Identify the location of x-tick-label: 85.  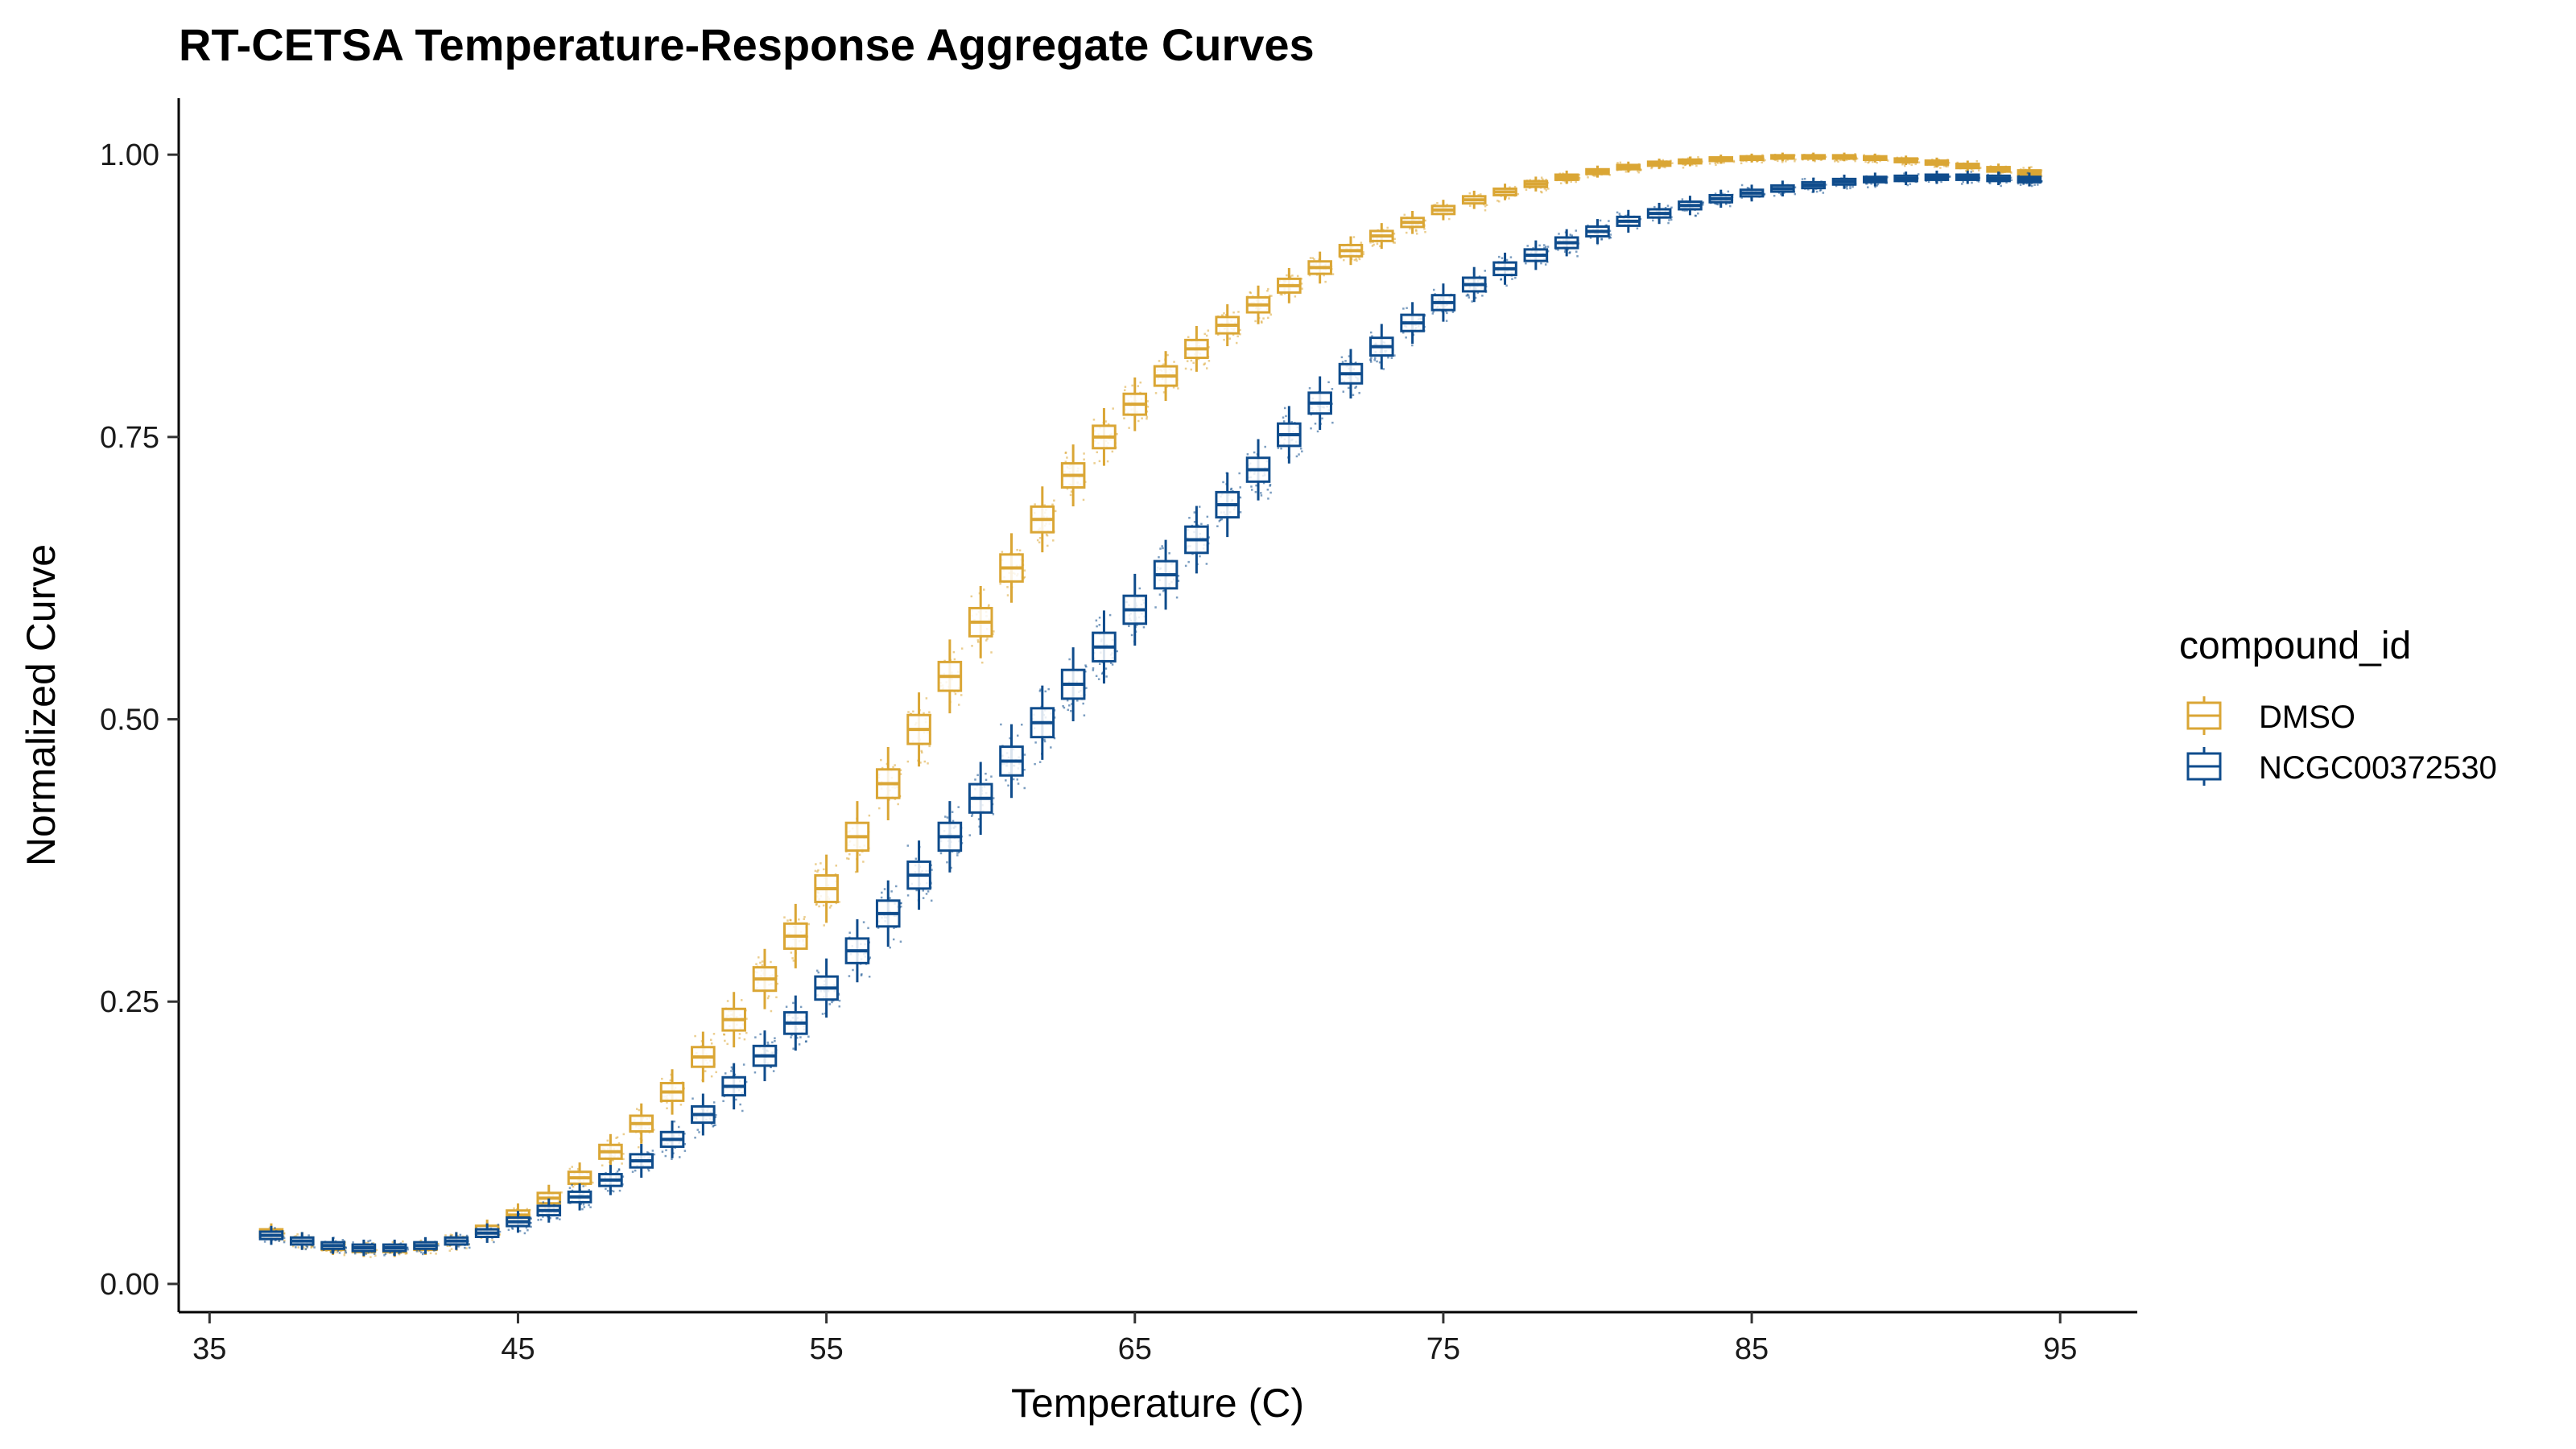
(1752, 1349).